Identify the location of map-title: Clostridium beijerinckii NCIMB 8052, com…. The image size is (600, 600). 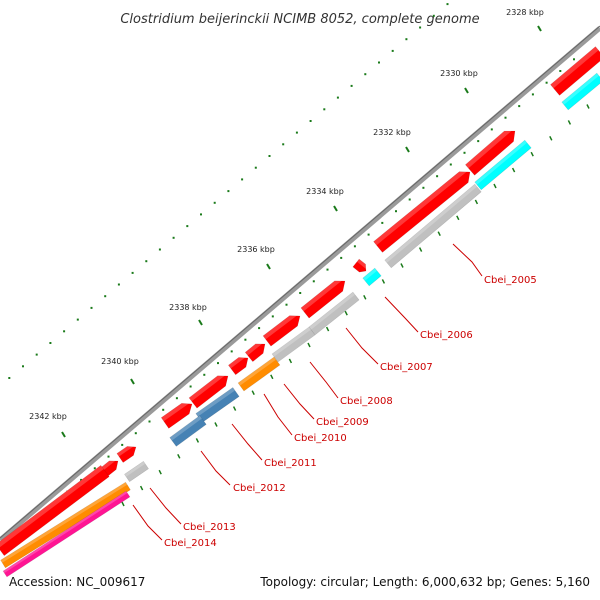
(299, 19).